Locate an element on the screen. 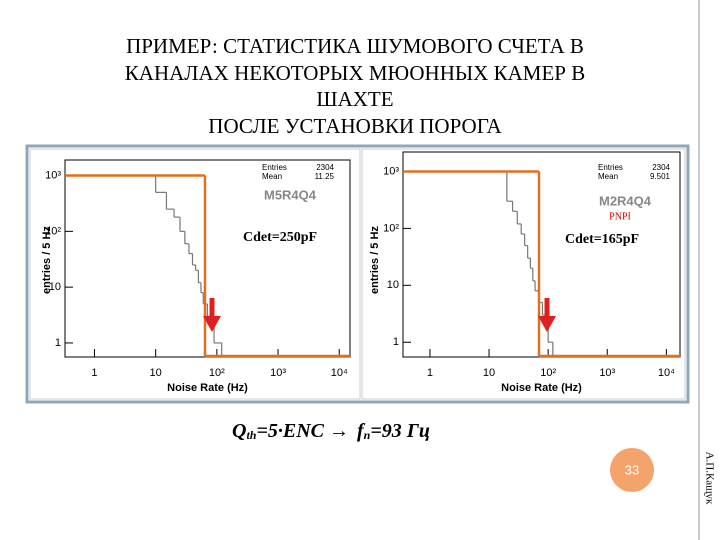  panel-title: M5R4Q4 is located at coordinates (290, 194).